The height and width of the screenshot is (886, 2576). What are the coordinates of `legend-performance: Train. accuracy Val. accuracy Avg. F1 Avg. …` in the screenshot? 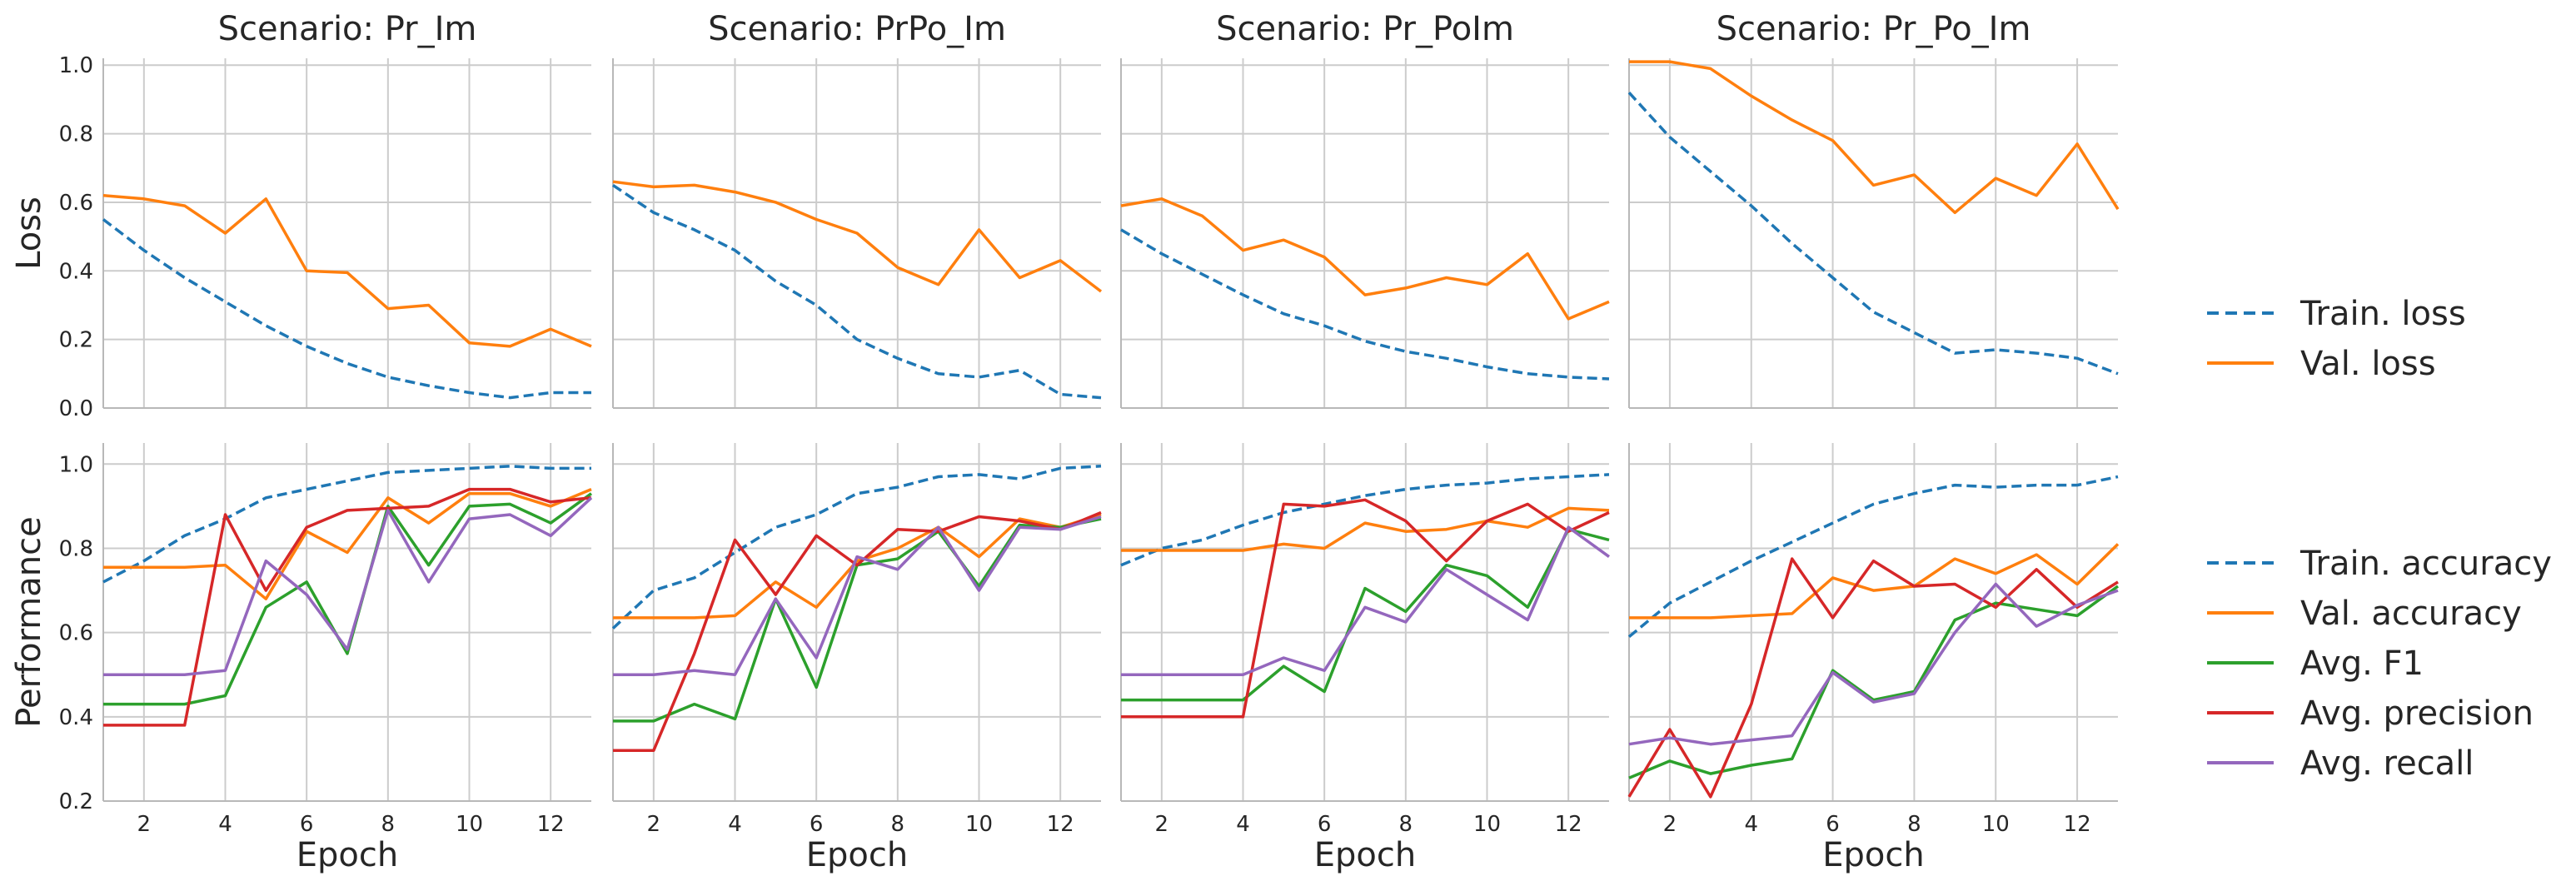 It's located at (2379, 664).